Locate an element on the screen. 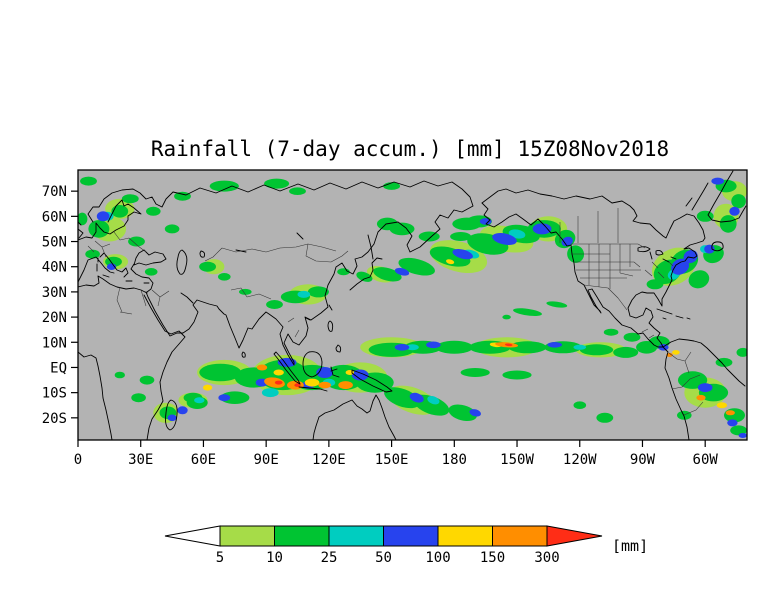 Image resolution: width=784 pixels, height=612 pixels. coastline-africa is located at coordinates (162, 357).